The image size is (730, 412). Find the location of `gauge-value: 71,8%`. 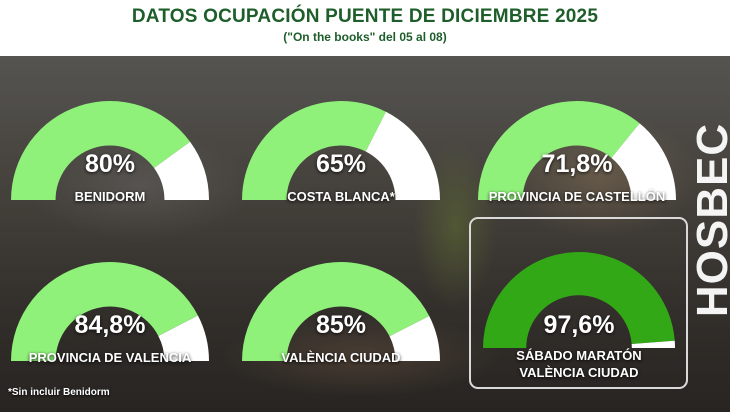

gauge-value: 71,8% is located at coordinates (577, 164).